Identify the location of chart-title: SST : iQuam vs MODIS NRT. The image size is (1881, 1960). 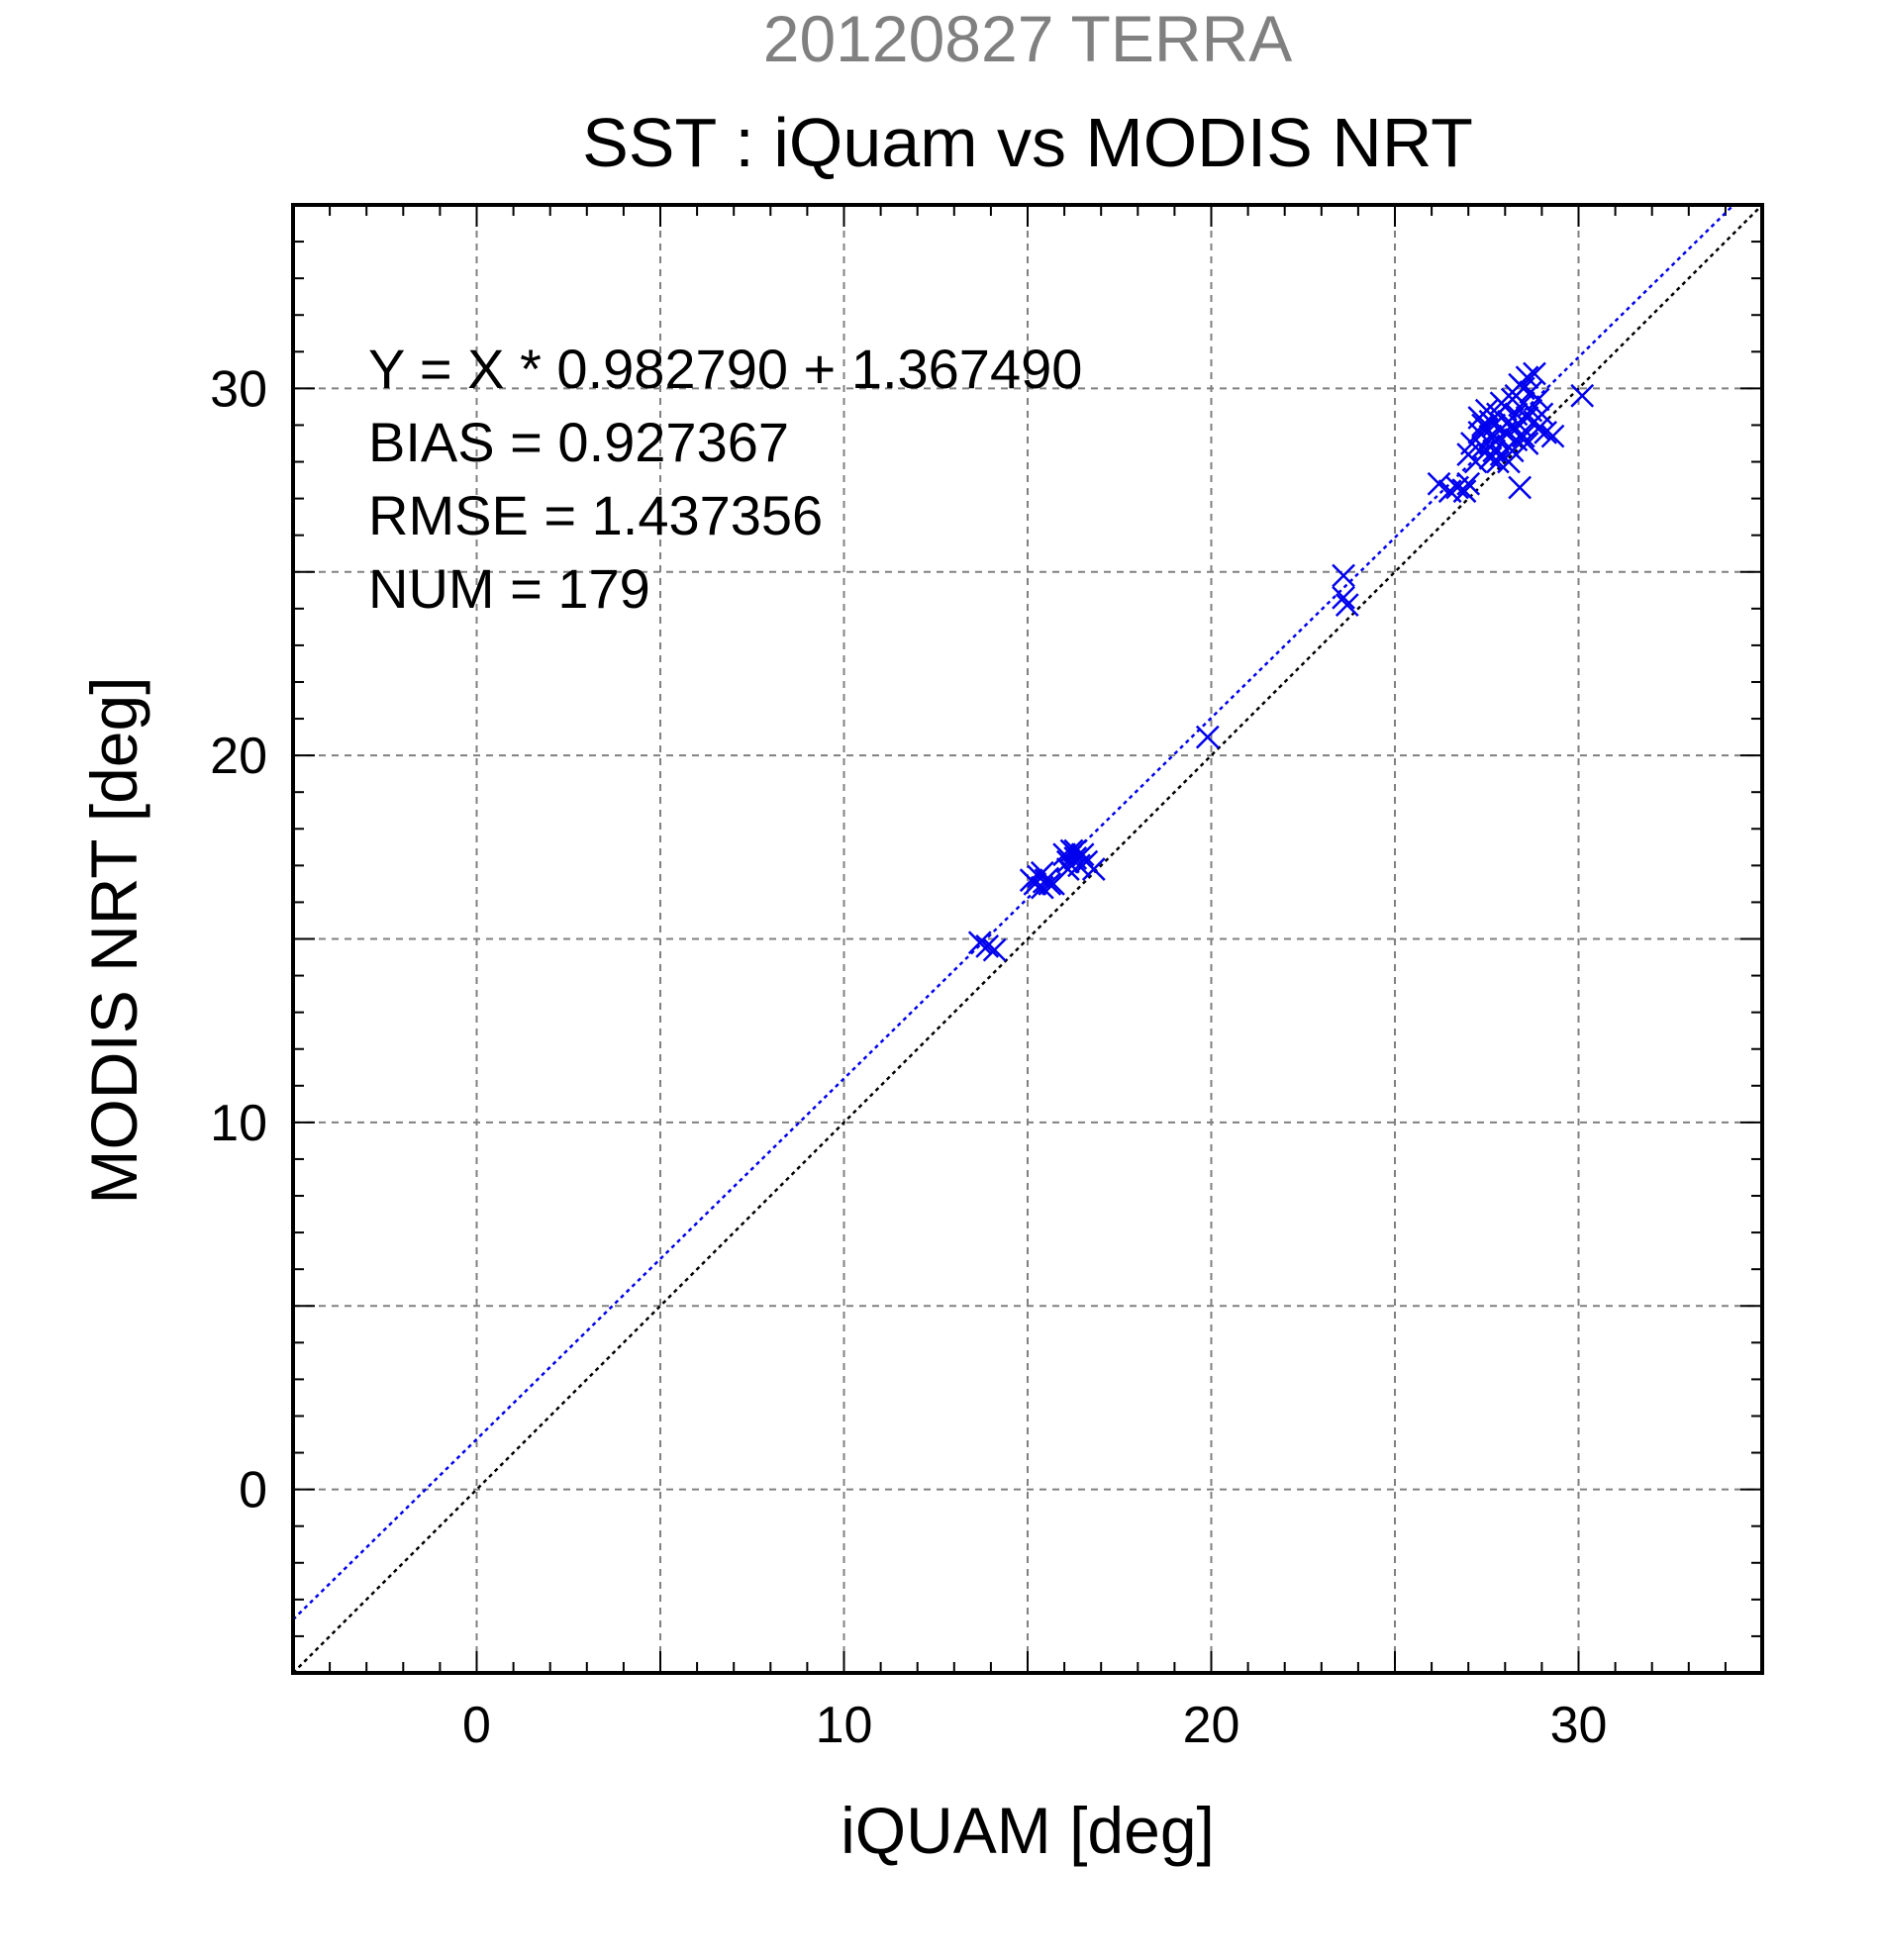
(1027, 142).